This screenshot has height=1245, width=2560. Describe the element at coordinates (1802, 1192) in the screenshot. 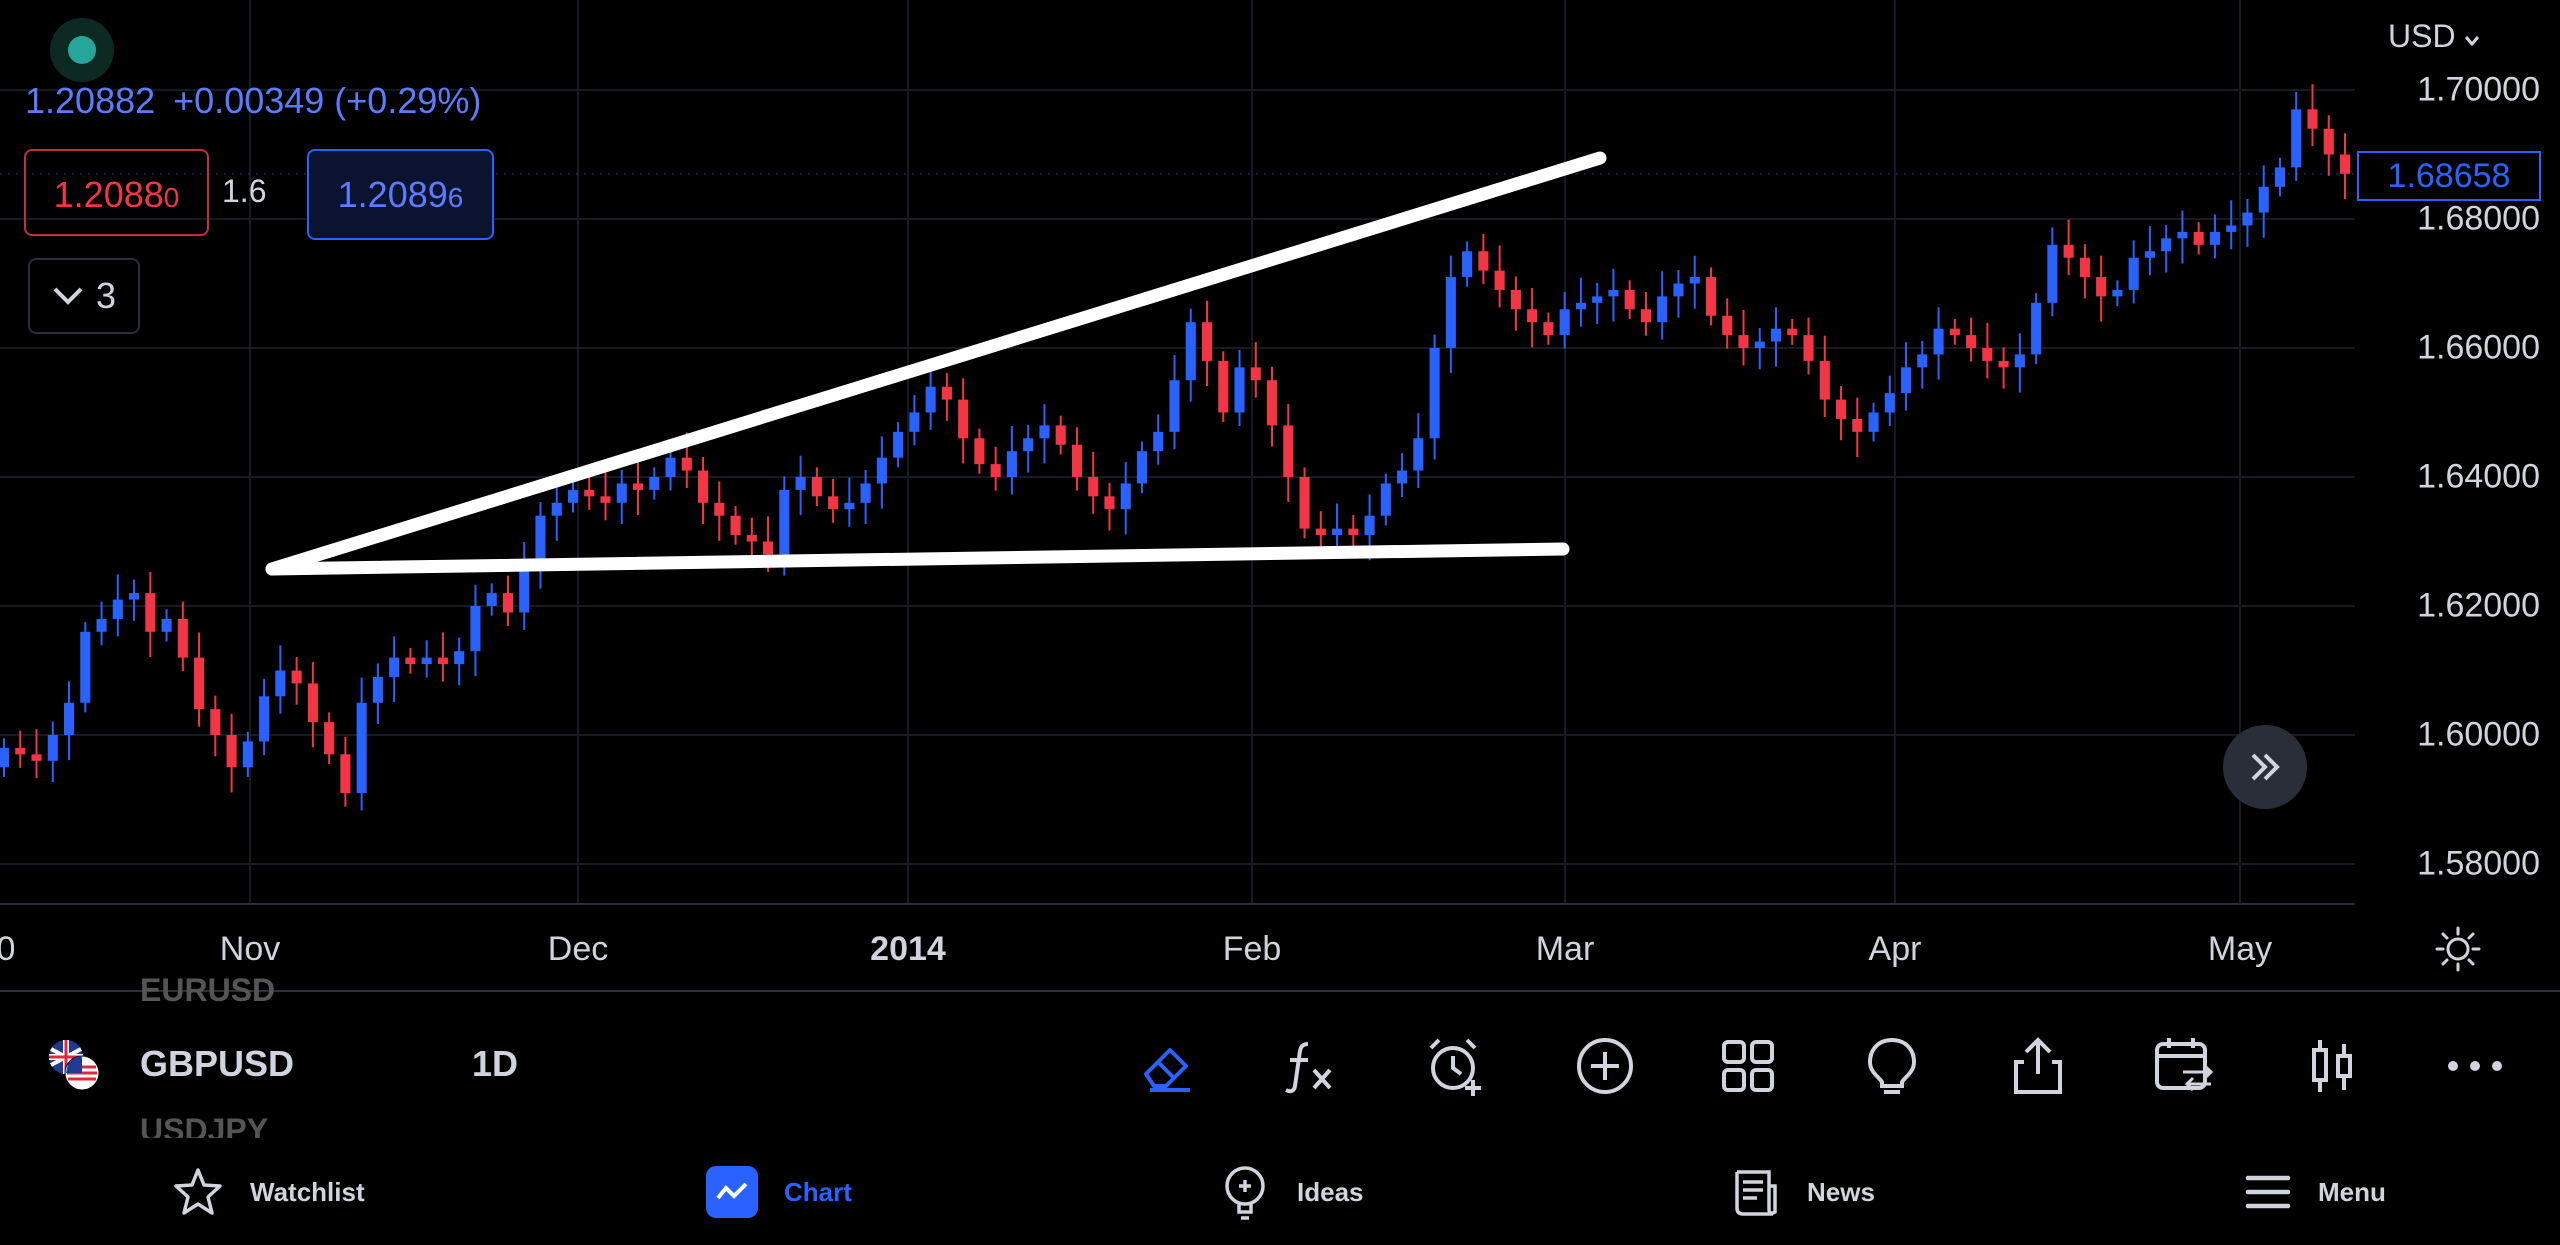

I see `nav-news: News` at that location.